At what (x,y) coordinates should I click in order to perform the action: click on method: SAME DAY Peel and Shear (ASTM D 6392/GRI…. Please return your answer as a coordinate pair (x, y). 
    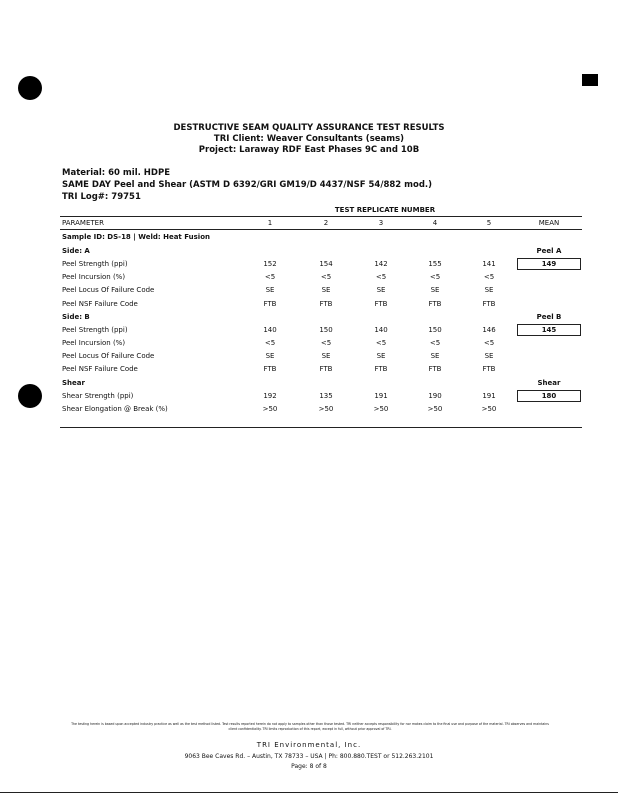
    Looking at the image, I should click on (247, 185).